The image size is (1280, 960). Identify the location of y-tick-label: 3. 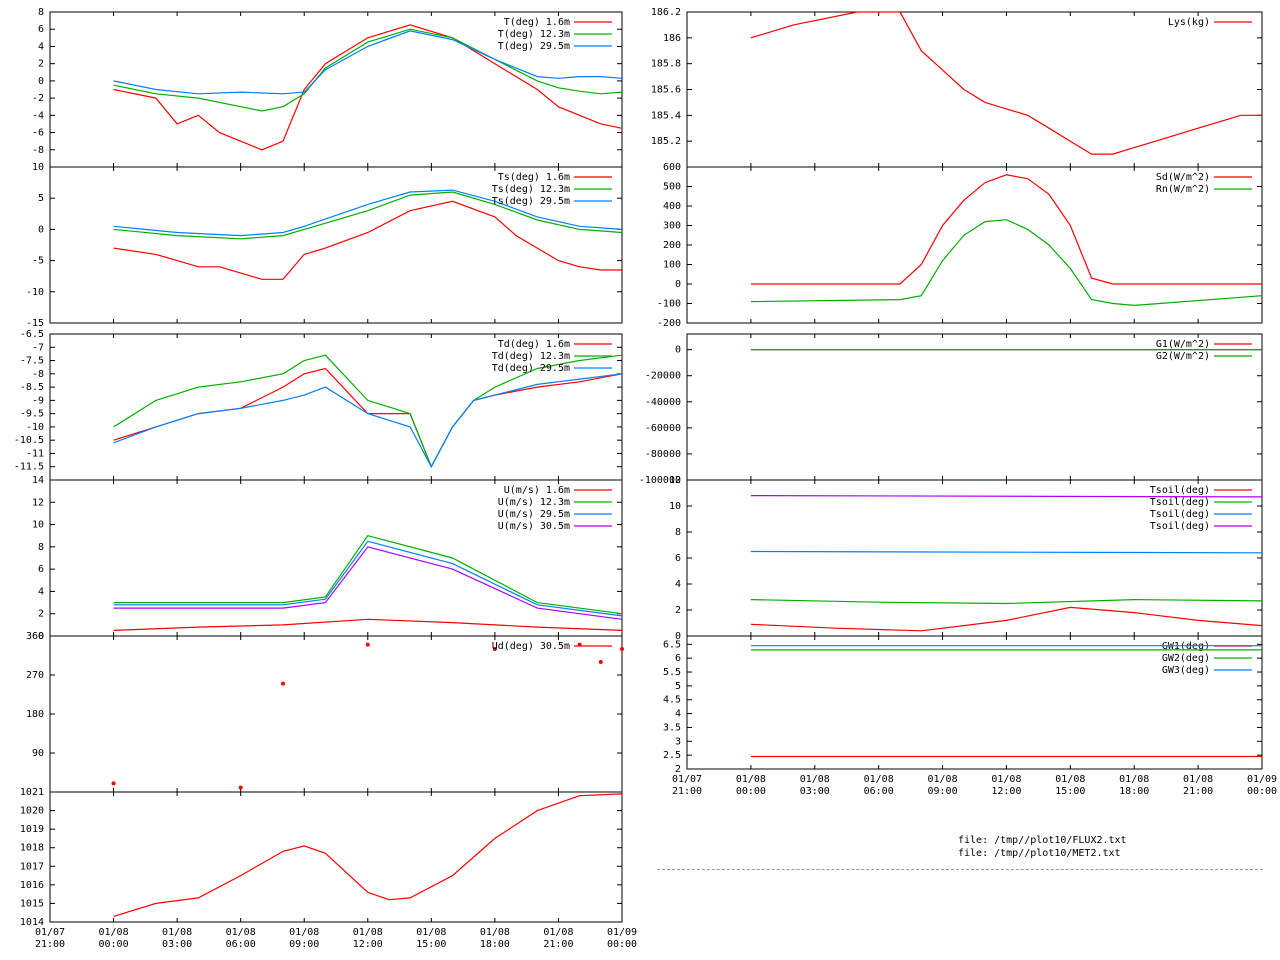
(678, 741).